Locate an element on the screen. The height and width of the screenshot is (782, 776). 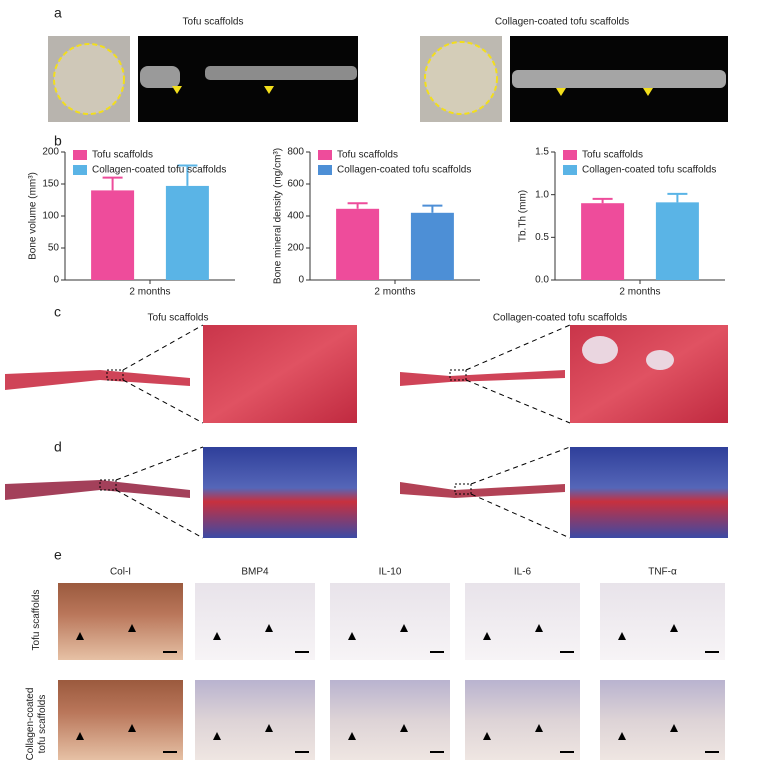
y-tick-label: 0.0 is located at coordinates (542, 280).